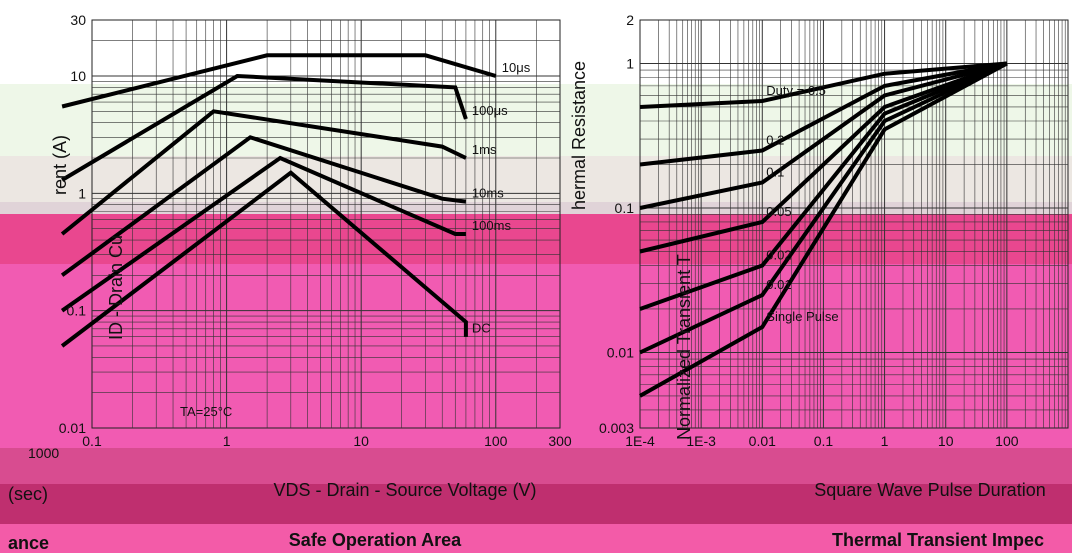  I want to click on zth-xtick-2: 0.01, so click(762, 441).